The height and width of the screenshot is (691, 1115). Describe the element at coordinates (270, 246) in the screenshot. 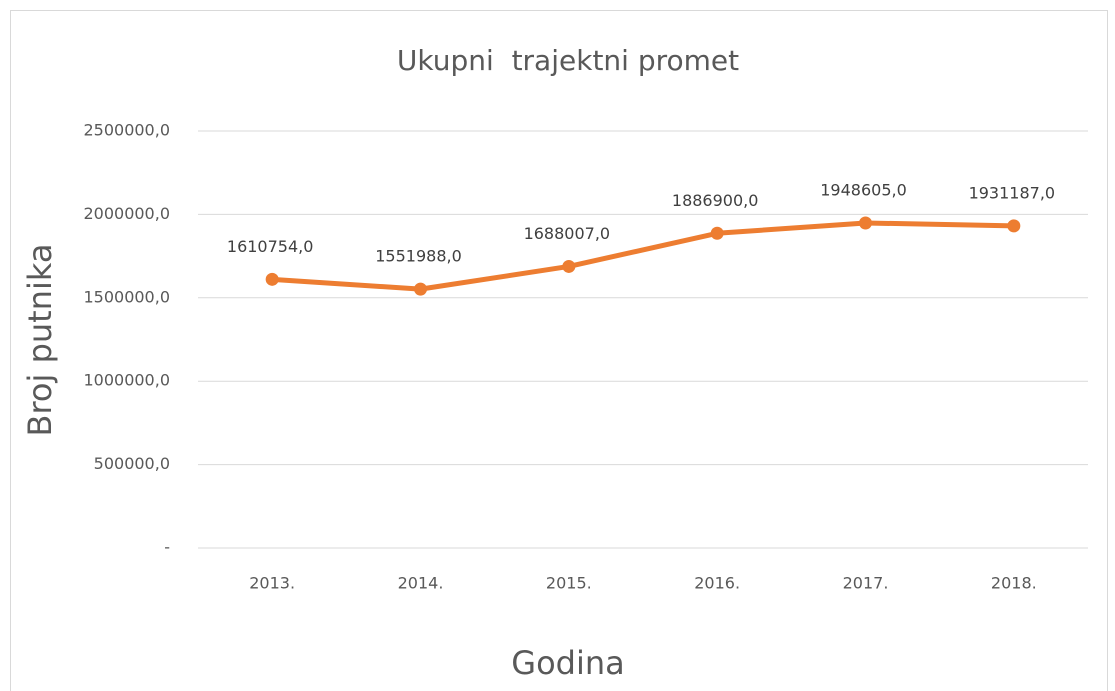

I see `data-label: 1610754,0` at that location.